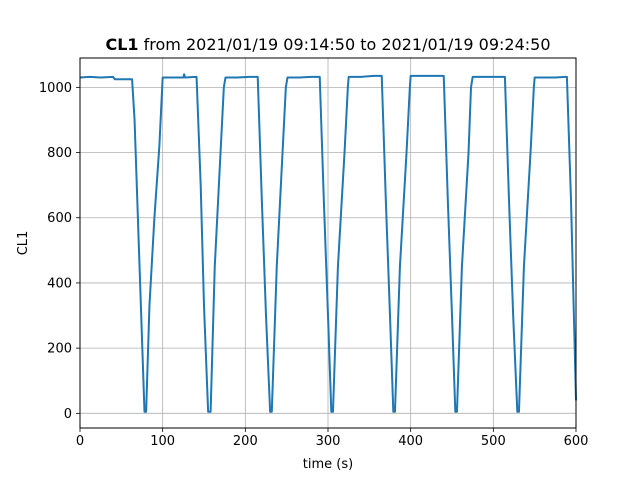 This screenshot has width=640, height=480. What do you see at coordinates (59, 349) in the screenshot?
I see `y-tick-label: 200` at bounding box center [59, 349].